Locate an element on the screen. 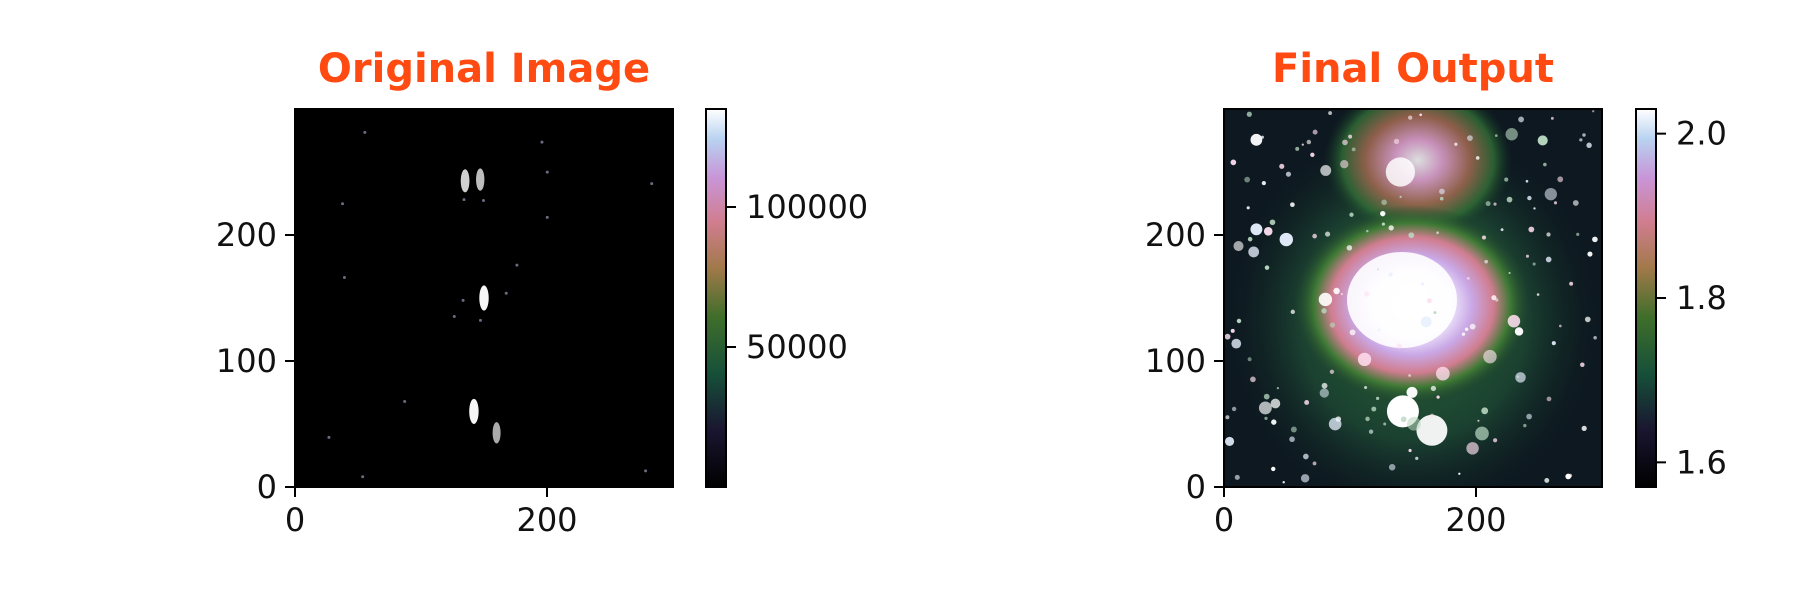 This screenshot has width=1800, height=600. colorbar-tick-label: 100000 is located at coordinates (807, 207).